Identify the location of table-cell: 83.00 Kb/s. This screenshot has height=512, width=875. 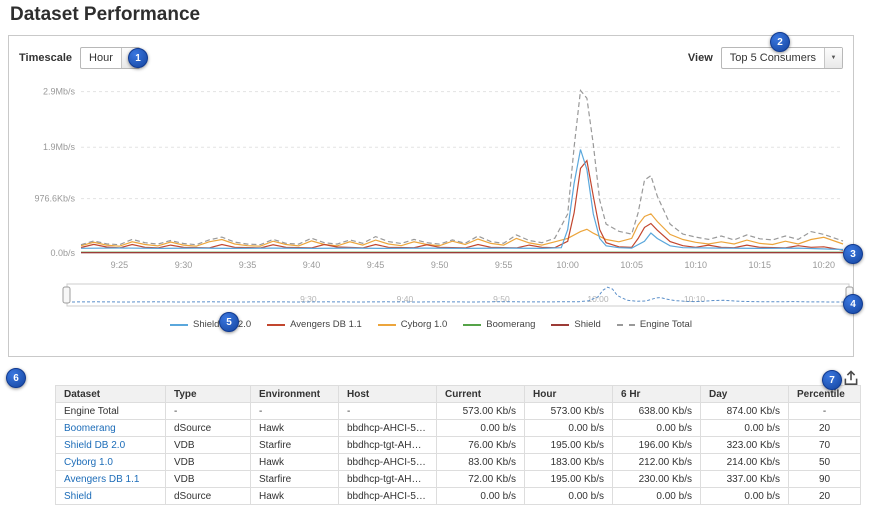
(480, 462).